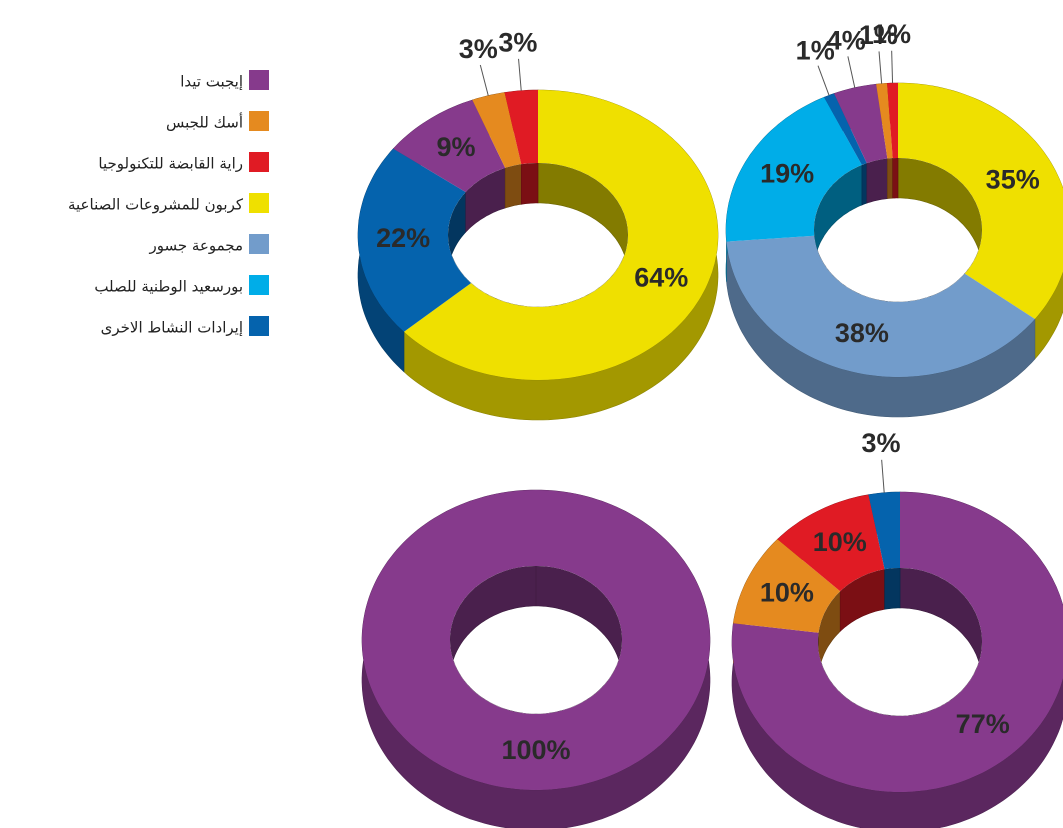  What do you see at coordinates (846, 40) in the screenshot?
I see `value-label: 4%` at bounding box center [846, 40].